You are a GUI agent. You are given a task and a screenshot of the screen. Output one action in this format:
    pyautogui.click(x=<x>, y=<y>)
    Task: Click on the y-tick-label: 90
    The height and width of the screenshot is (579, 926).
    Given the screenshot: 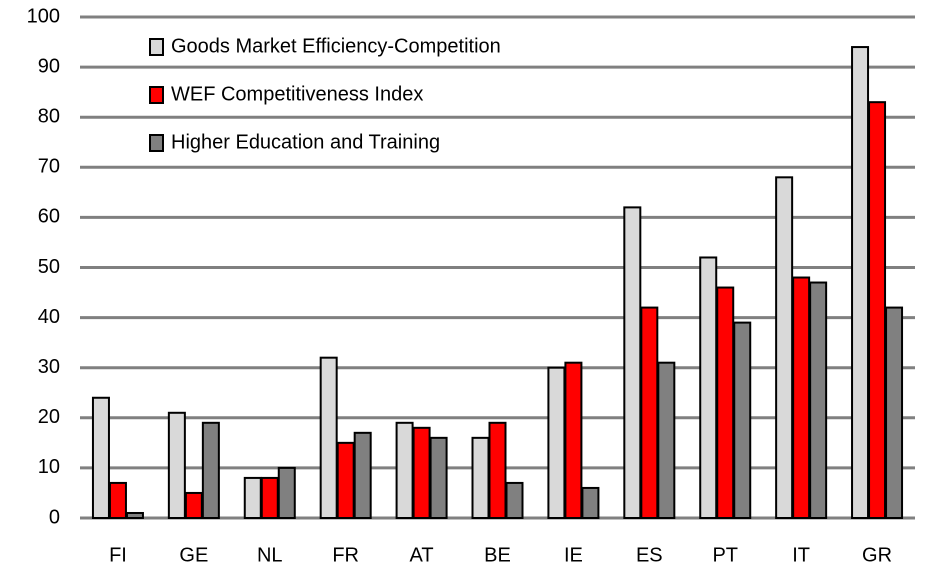 What is the action you would take?
    pyautogui.click(x=49, y=66)
    